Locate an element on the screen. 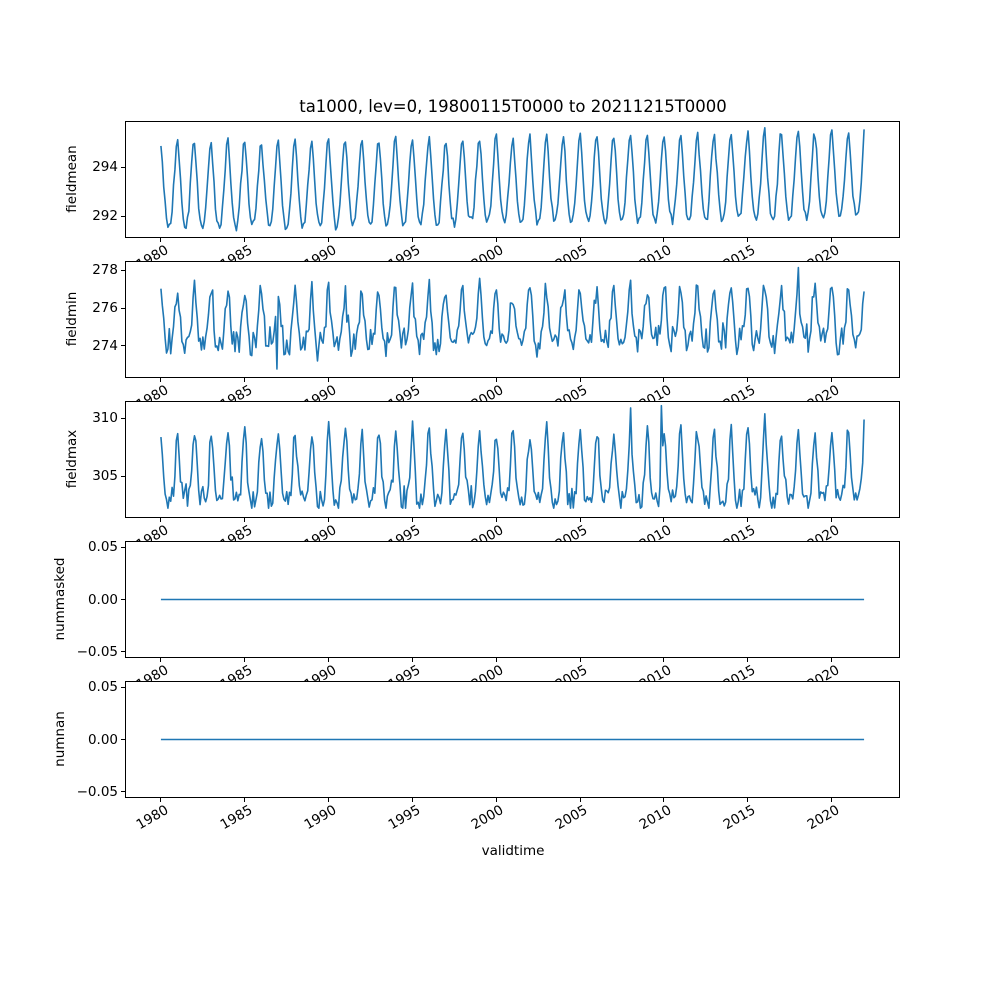 Image resolution: width=1000 pixels, height=1000 pixels. axes-fieldmin is located at coordinates (512, 319).